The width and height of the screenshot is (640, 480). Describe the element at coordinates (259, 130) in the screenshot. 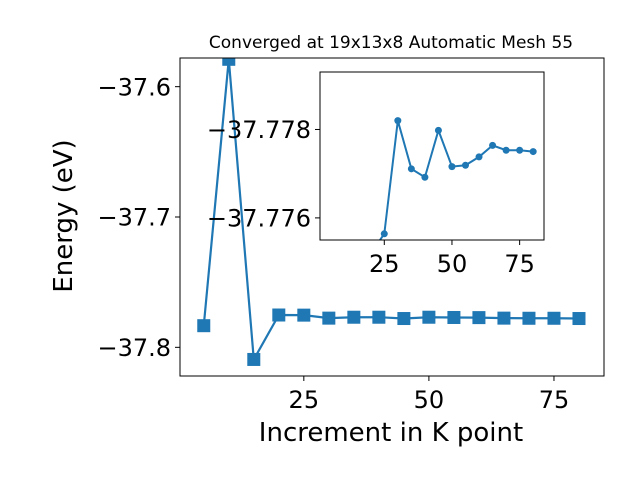

I see `inset-y-tick-label: −37.778` at that location.